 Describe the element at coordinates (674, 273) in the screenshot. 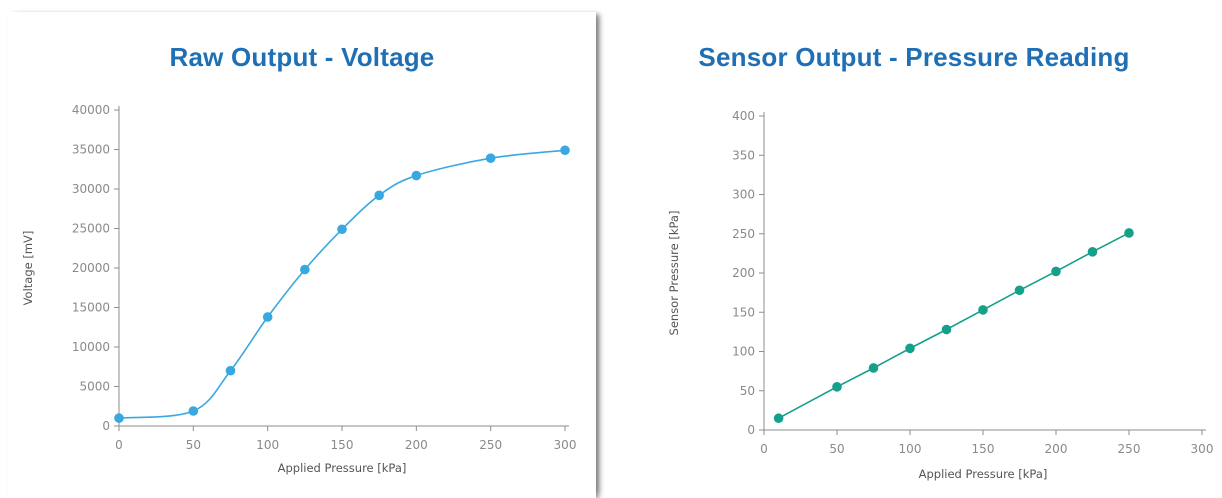

I see `y-axis-label: Sensor Pressure [kPa]` at that location.